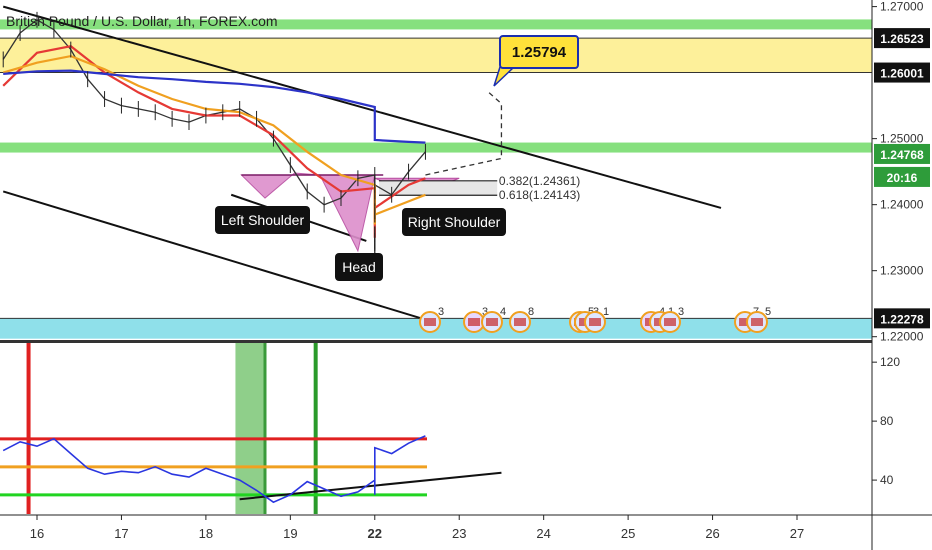 This screenshot has width=932, height=550. I want to click on price-badge-label: 1.26001, so click(902, 74).